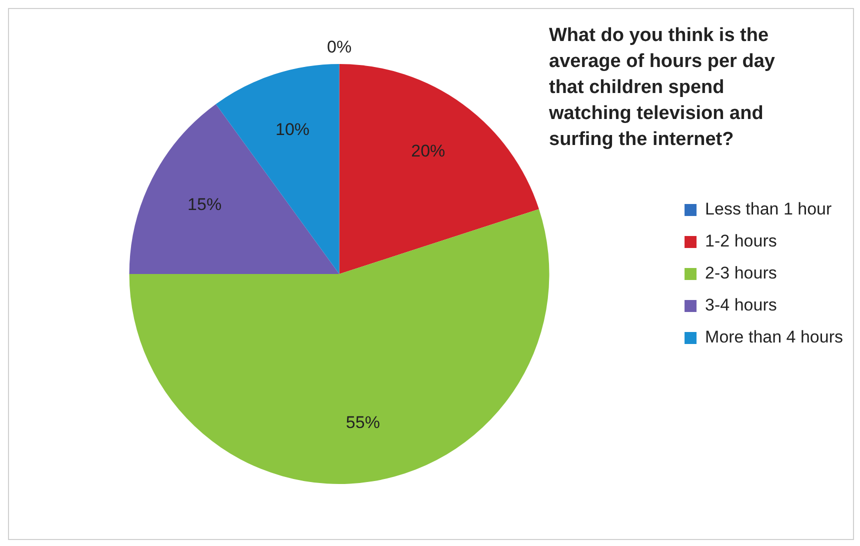 Image resolution: width=860 pixels, height=546 pixels. I want to click on data-label: 55%, so click(363, 422).